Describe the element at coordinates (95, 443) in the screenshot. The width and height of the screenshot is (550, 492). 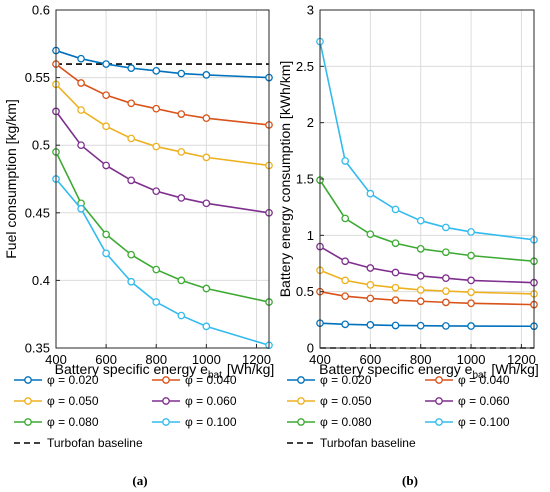
I see `legend-baseline-label: Turbofan baseline` at that location.